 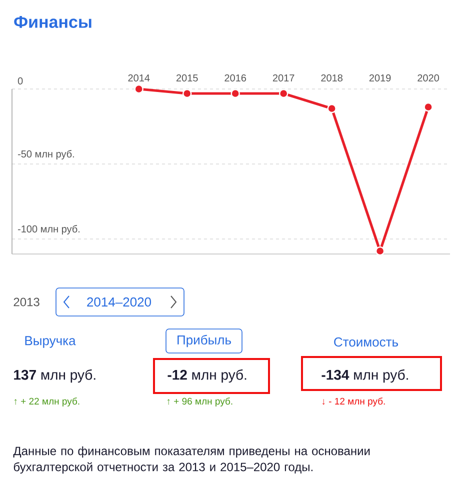 I want to click on x-tick-label: 2019, so click(x=380, y=78).